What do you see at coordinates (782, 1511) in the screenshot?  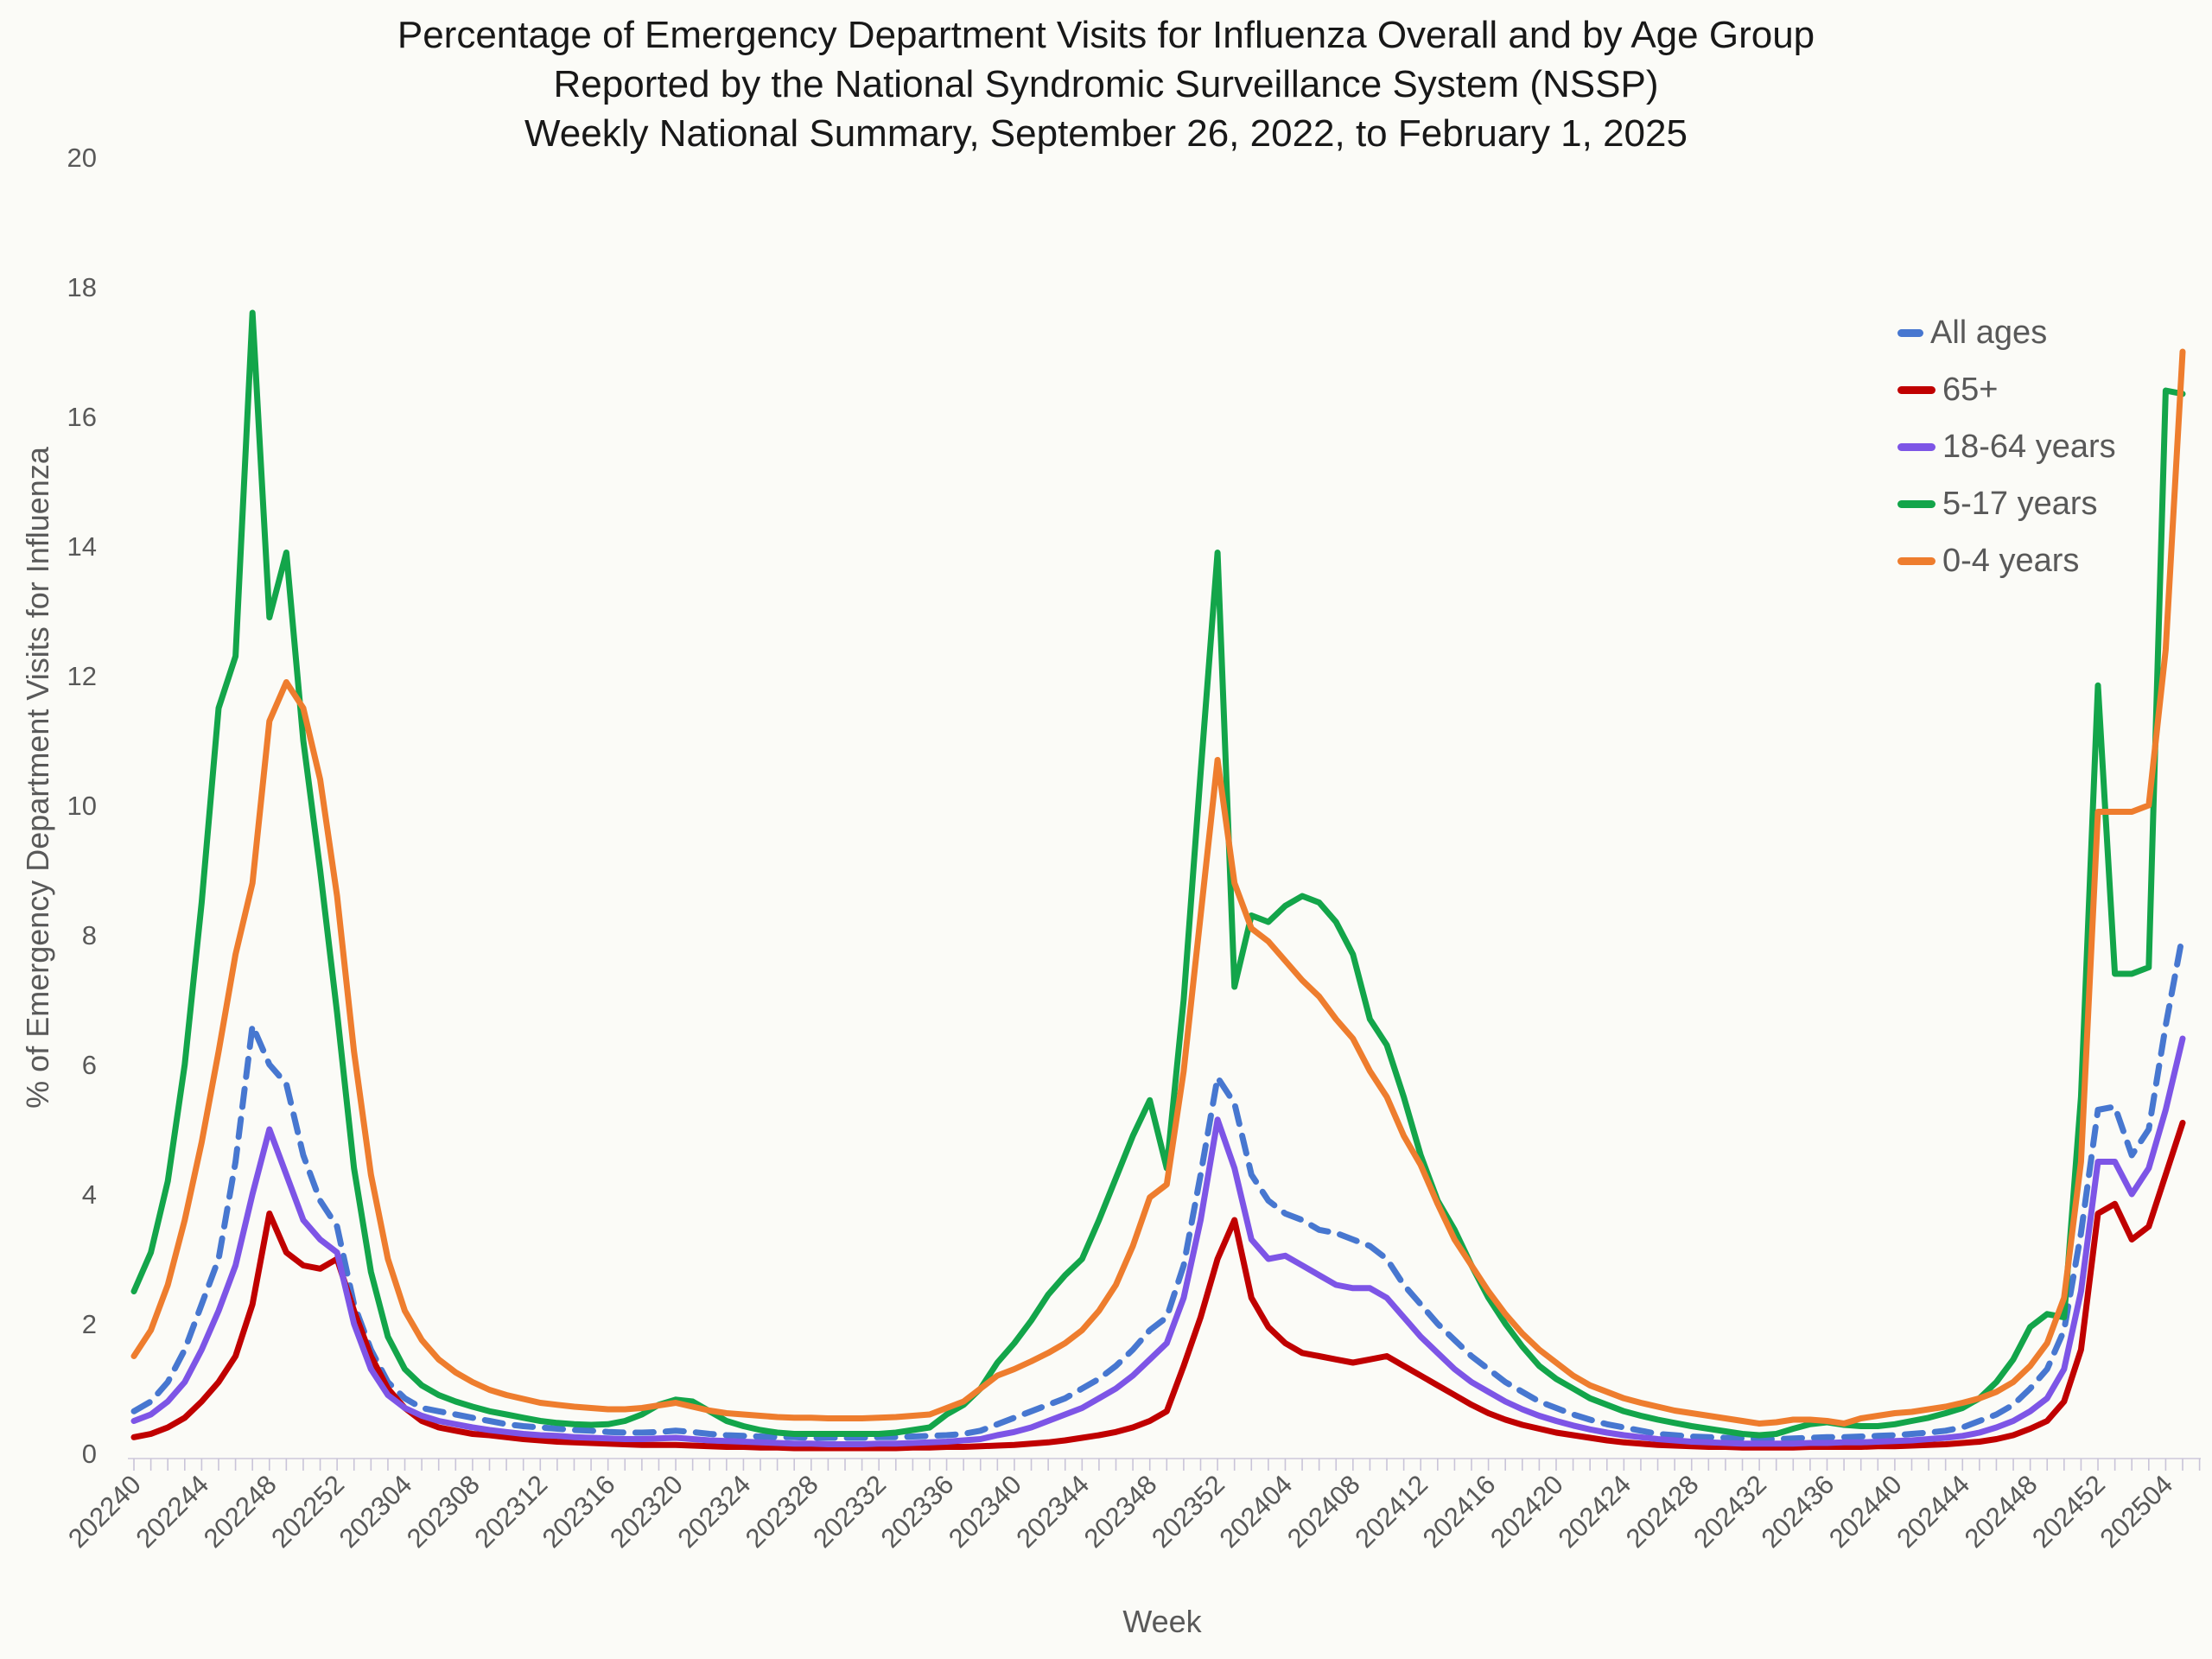 I see `x-tick-label: 202328` at bounding box center [782, 1511].